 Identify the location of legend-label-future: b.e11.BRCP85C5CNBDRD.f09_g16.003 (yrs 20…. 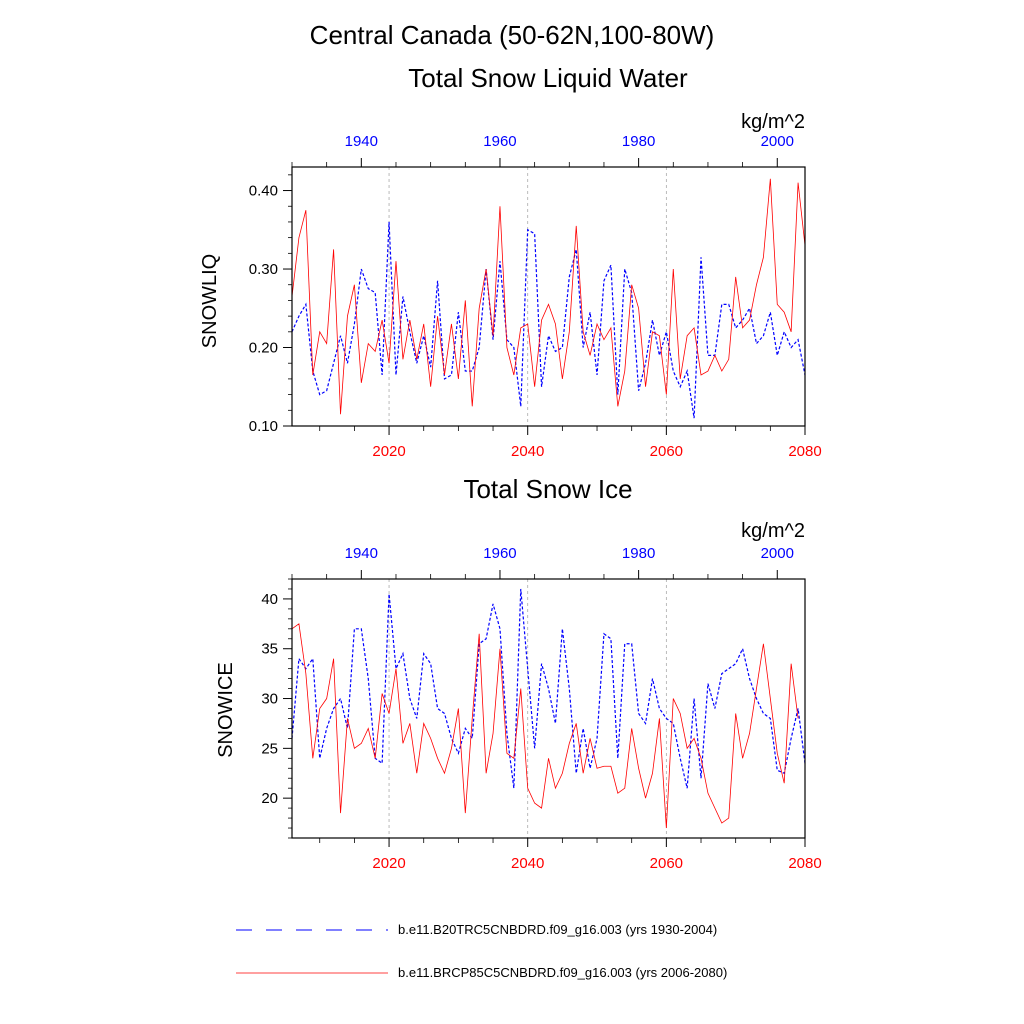
(562, 972).